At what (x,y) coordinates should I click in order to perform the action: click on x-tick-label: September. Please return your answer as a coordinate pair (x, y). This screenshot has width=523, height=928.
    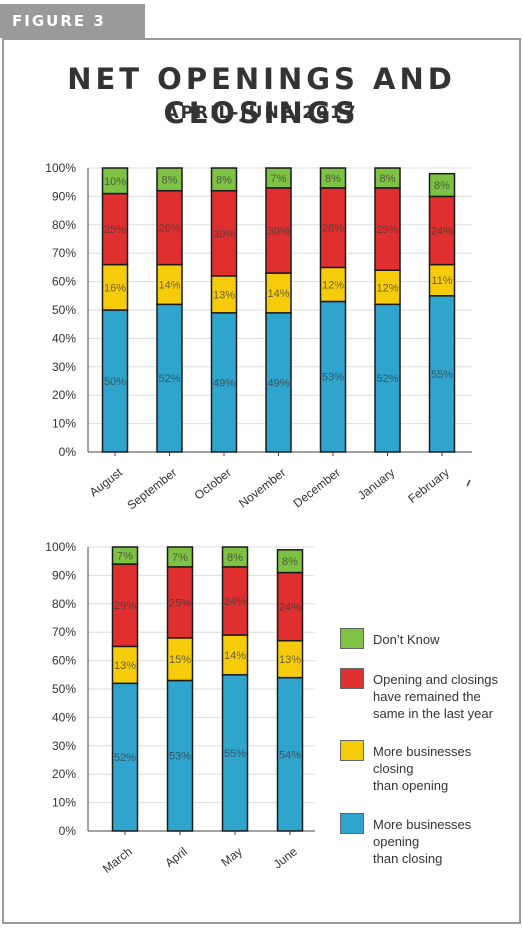
    Looking at the image, I should click on (151, 488).